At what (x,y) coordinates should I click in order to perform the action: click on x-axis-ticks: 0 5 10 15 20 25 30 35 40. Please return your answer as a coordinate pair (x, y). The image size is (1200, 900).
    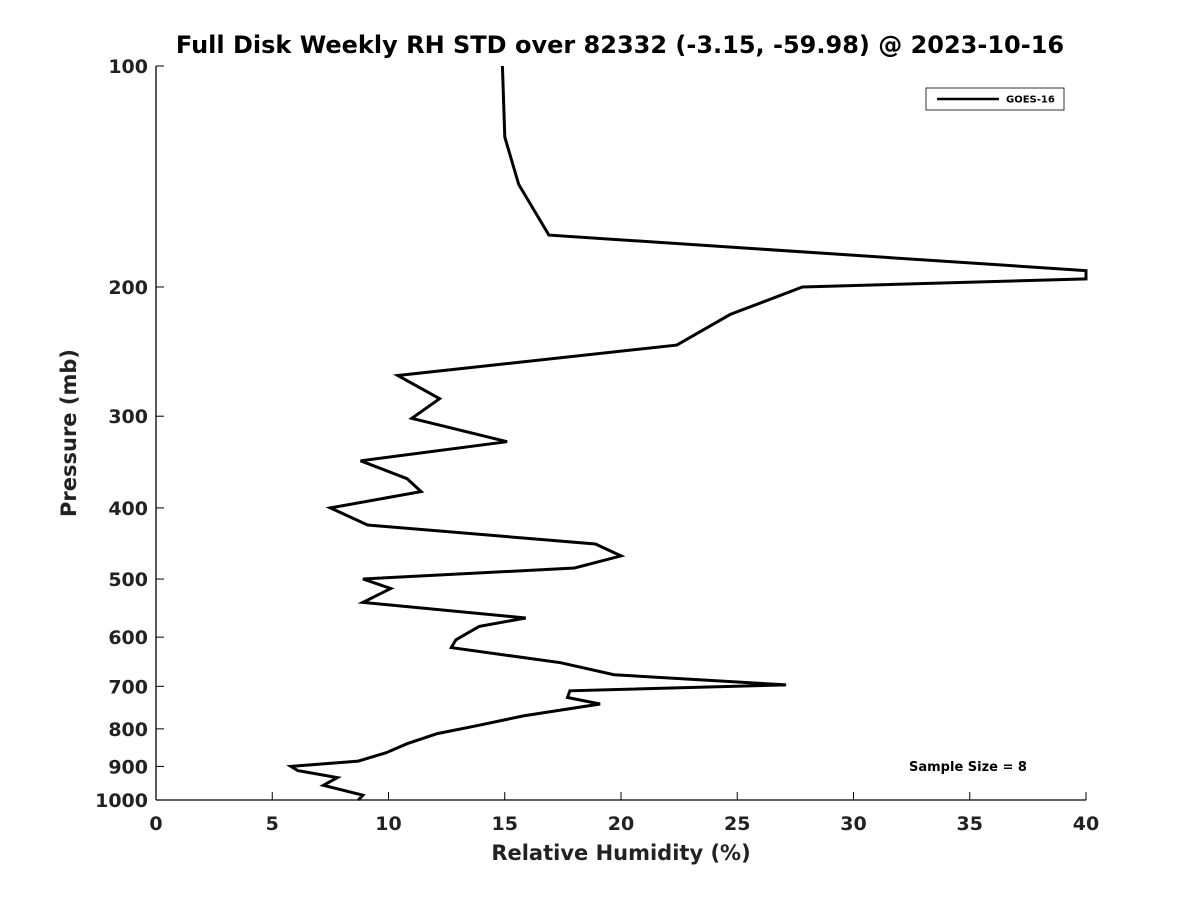
    Looking at the image, I should click on (624, 813).